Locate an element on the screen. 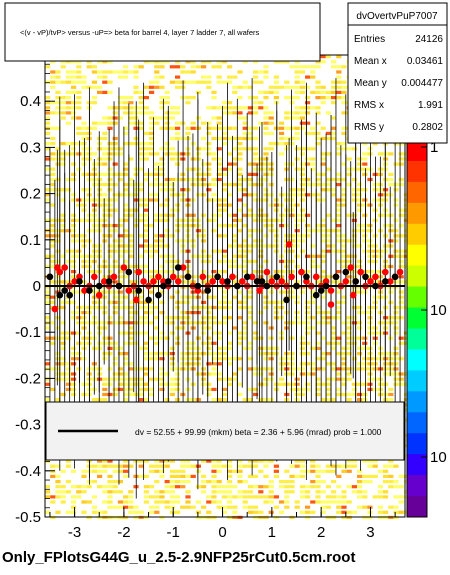 This screenshot has width=450, height=575. y-tick-label: -0.4 is located at coordinates (28, 471).